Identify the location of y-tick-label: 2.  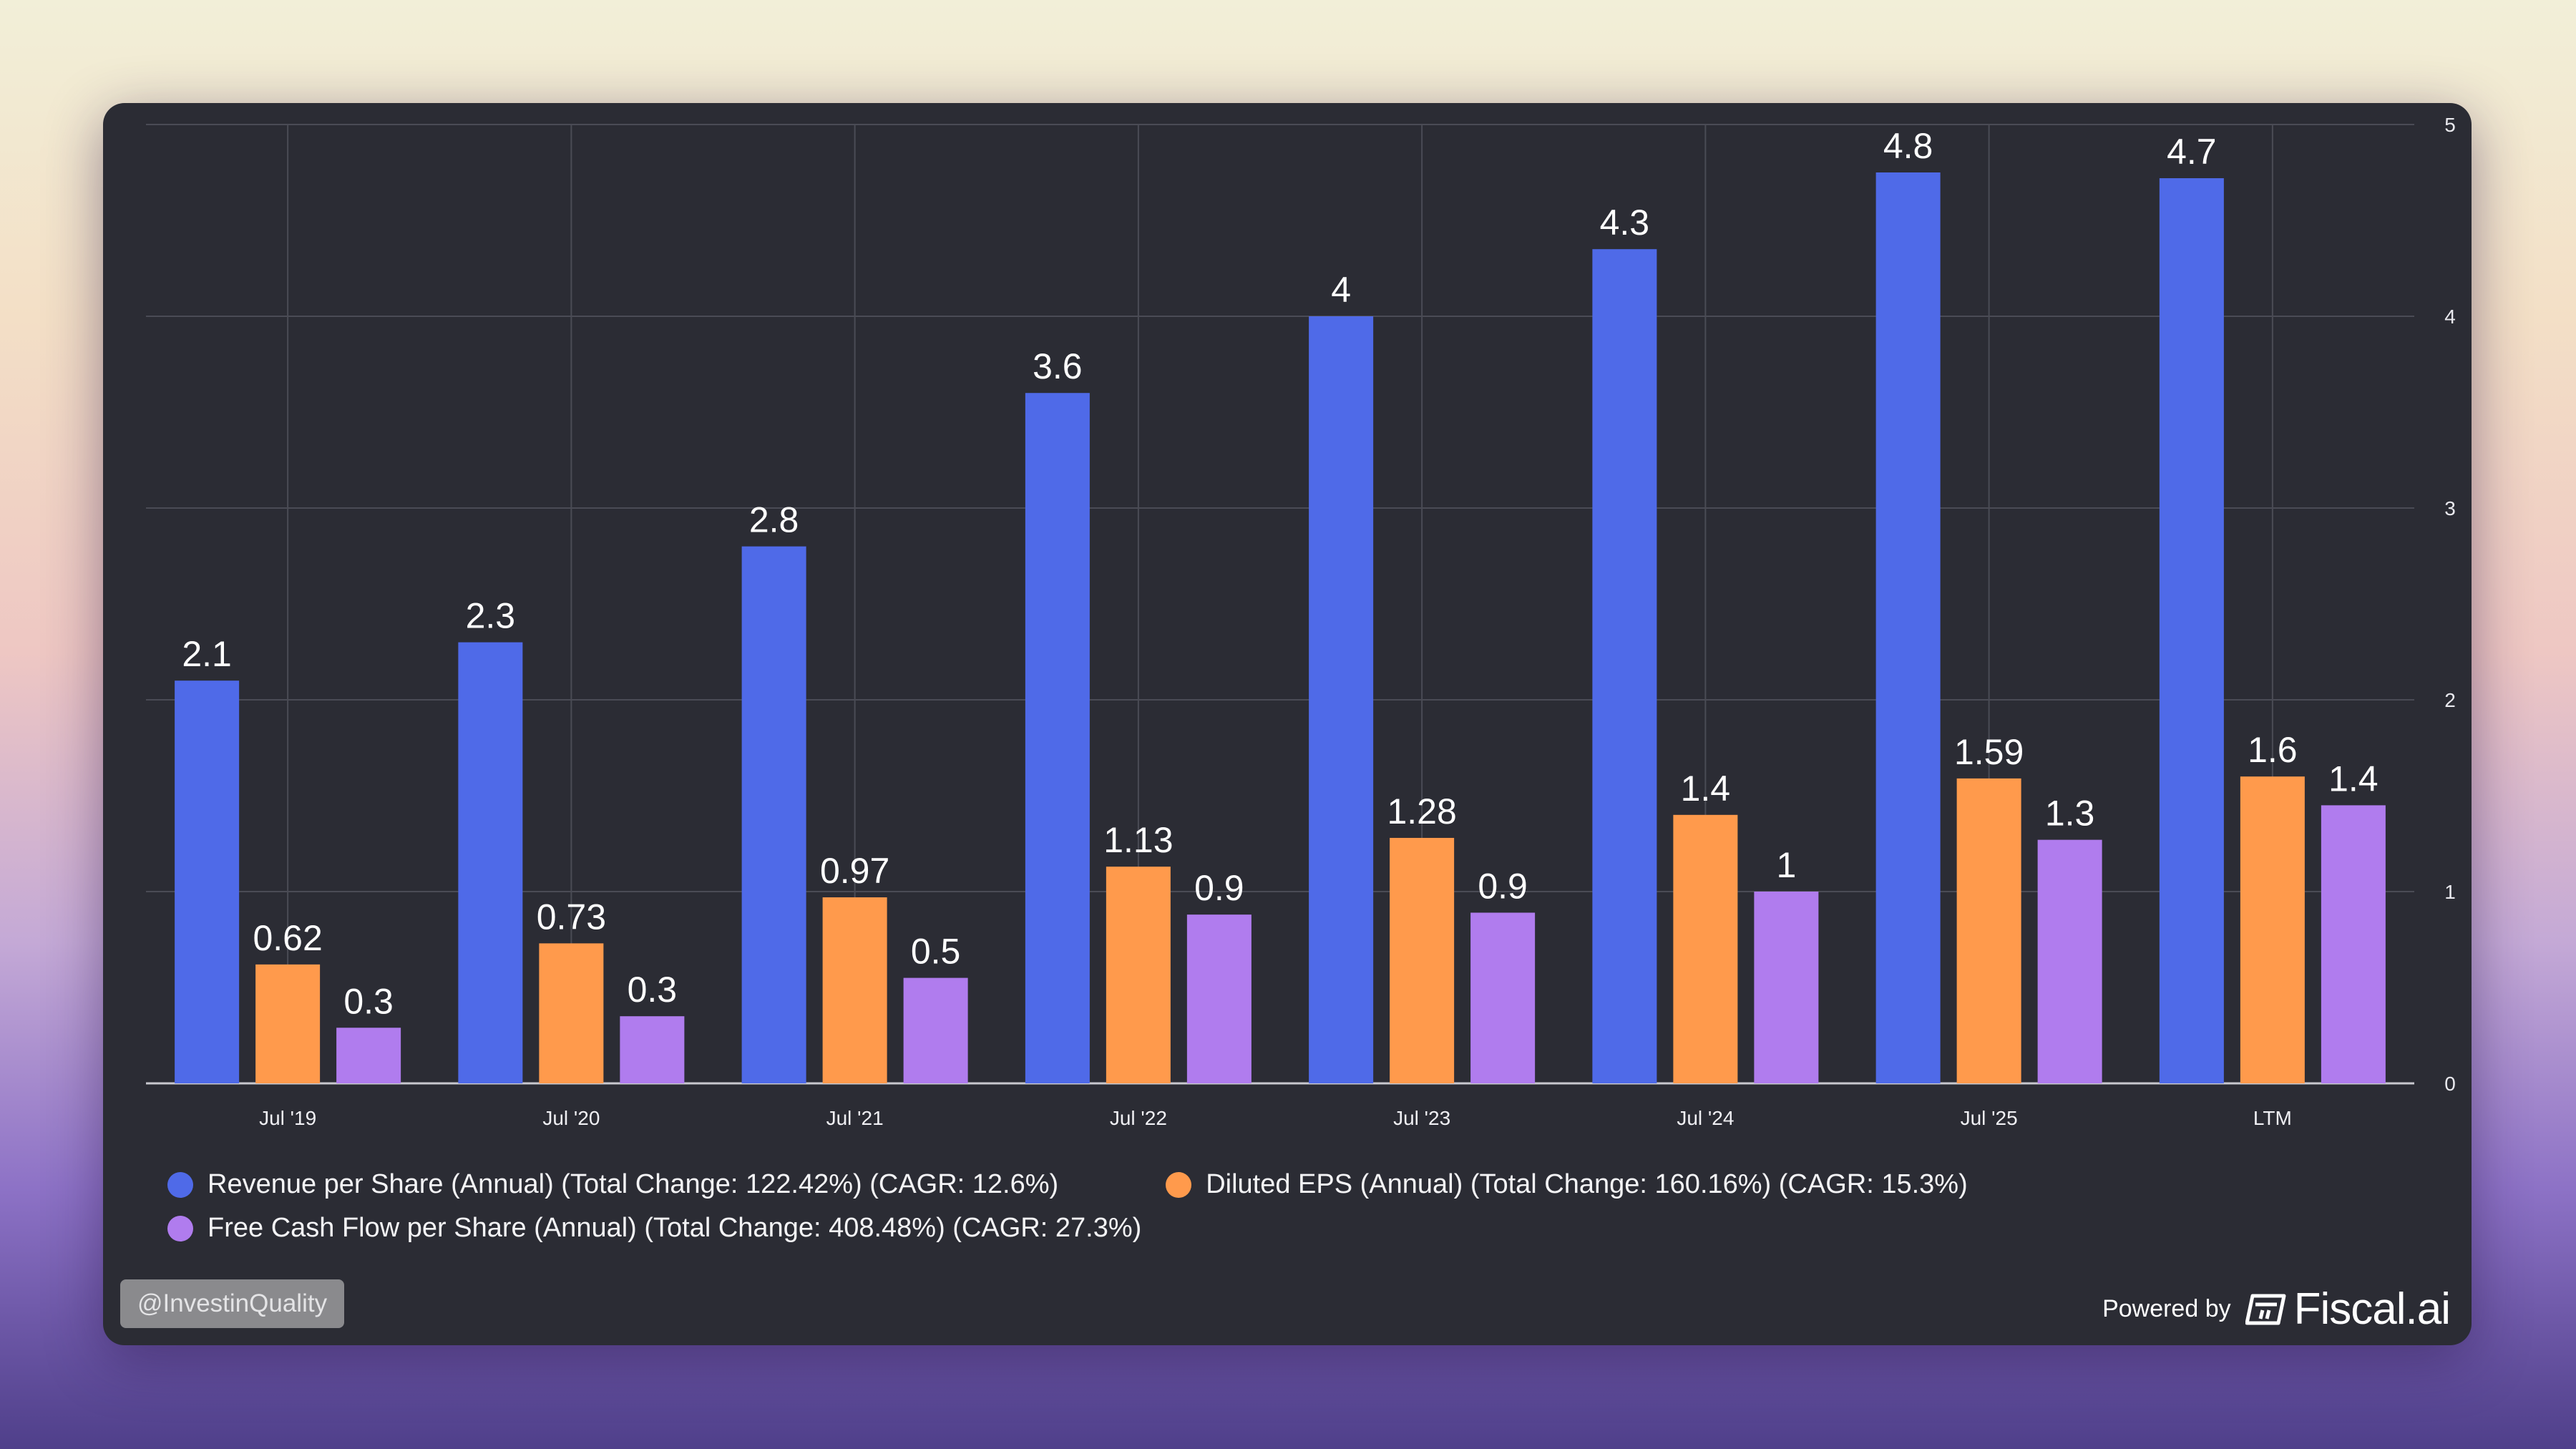
(2450, 700).